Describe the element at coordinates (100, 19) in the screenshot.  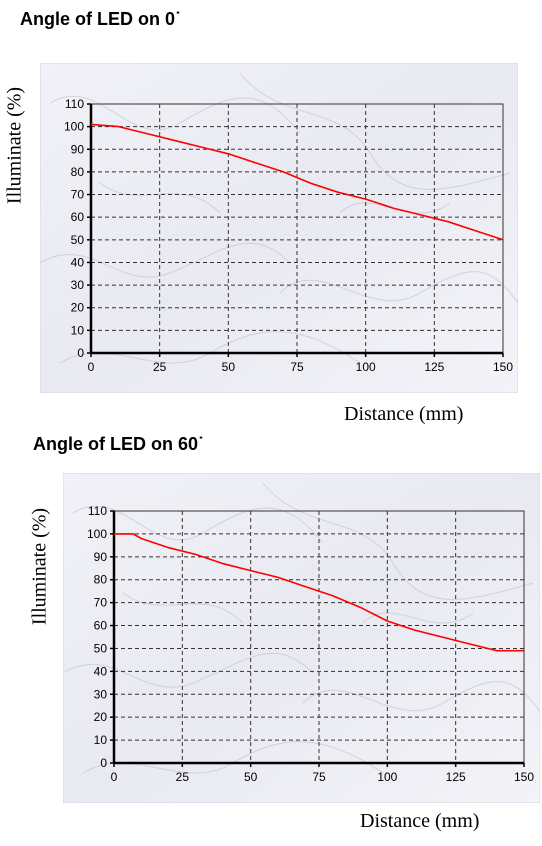
I see `chart-title: Angle of LED on 0˙` at that location.